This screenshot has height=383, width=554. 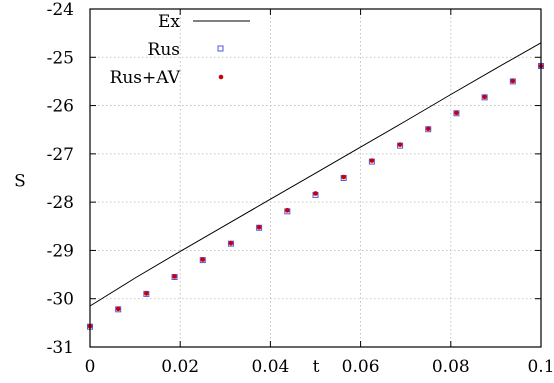 What do you see at coordinates (60, 58) in the screenshot?
I see `y-tick-label: -25` at bounding box center [60, 58].